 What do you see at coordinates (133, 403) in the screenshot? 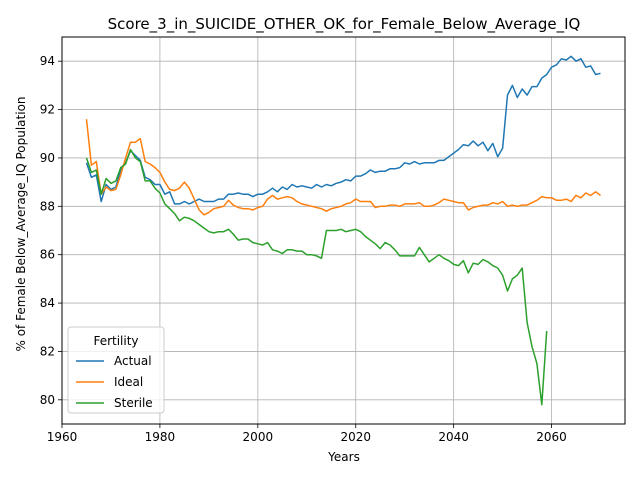
I see `legend-label-sterile: Sterile` at bounding box center [133, 403].